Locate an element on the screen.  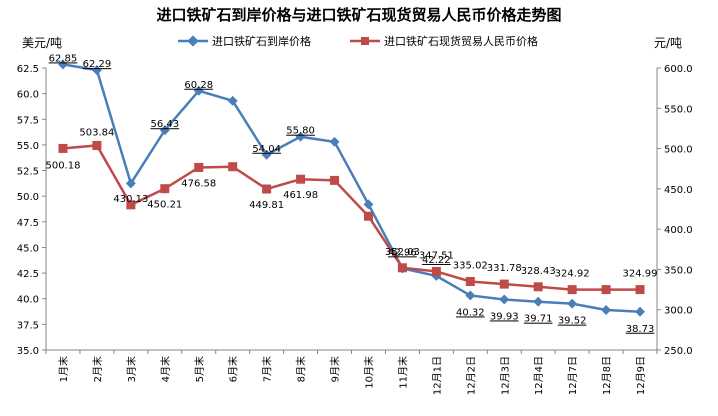
legend: 进口铁矿石到岸价格 进口铁矿石现货贸易人民币价格 is located at coordinates (358, 41).